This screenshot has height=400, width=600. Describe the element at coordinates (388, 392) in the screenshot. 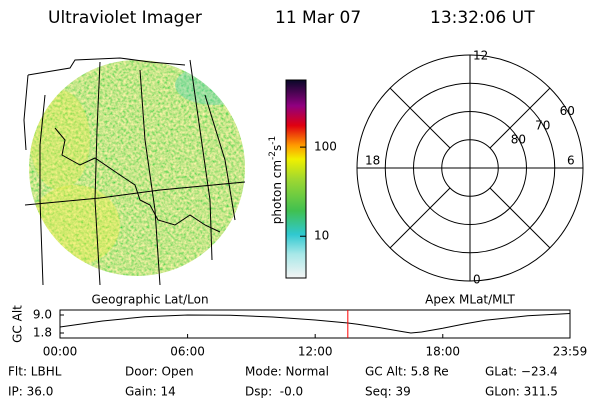

I see `footer-field: Seq: 39` at that location.